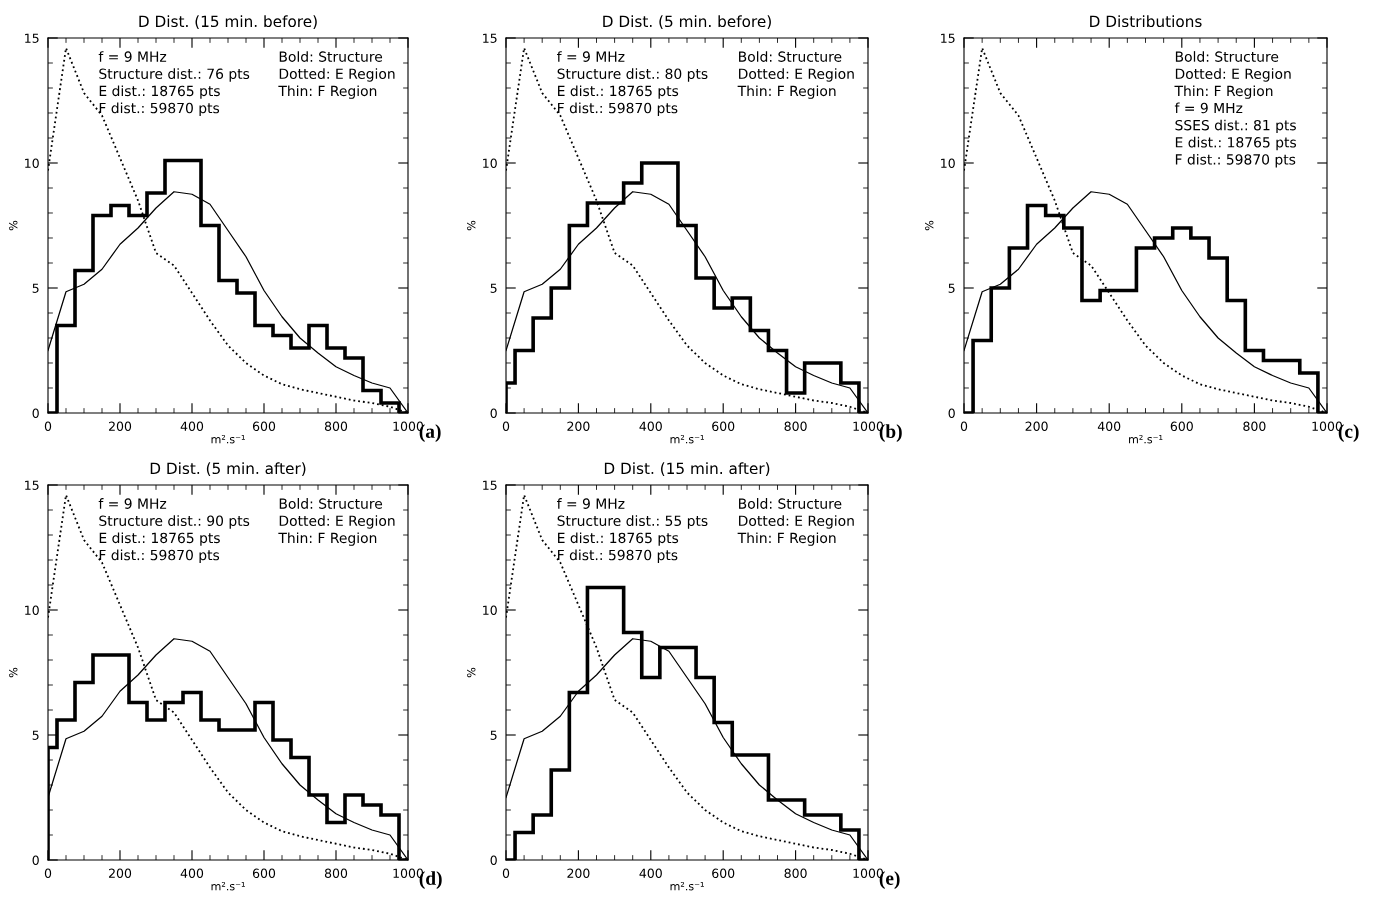 The height and width of the screenshot is (897, 1381). What do you see at coordinates (687, 469) in the screenshot?
I see `chart-title: D Dist. (15 min. after)` at bounding box center [687, 469].